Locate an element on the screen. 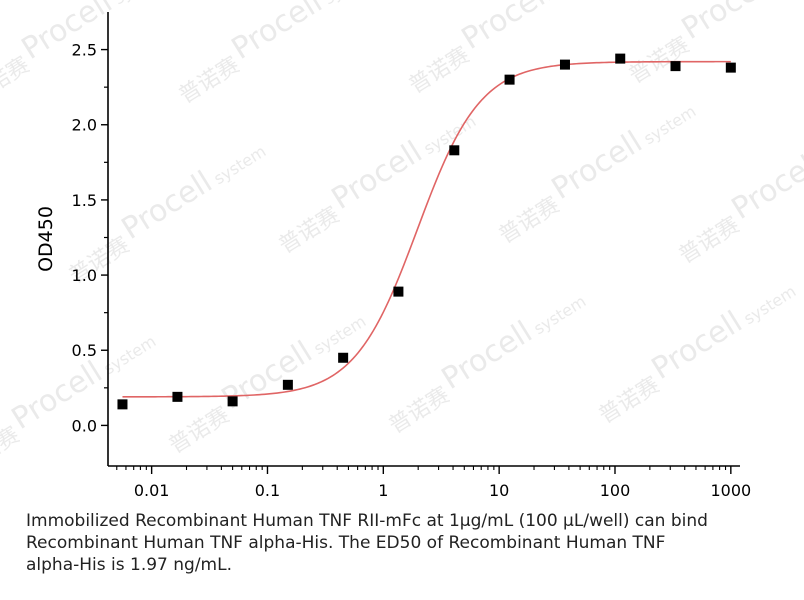 The height and width of the screenshot is (600, 804). y-tick-label: 0.5 is located at coordinates (84, 350).